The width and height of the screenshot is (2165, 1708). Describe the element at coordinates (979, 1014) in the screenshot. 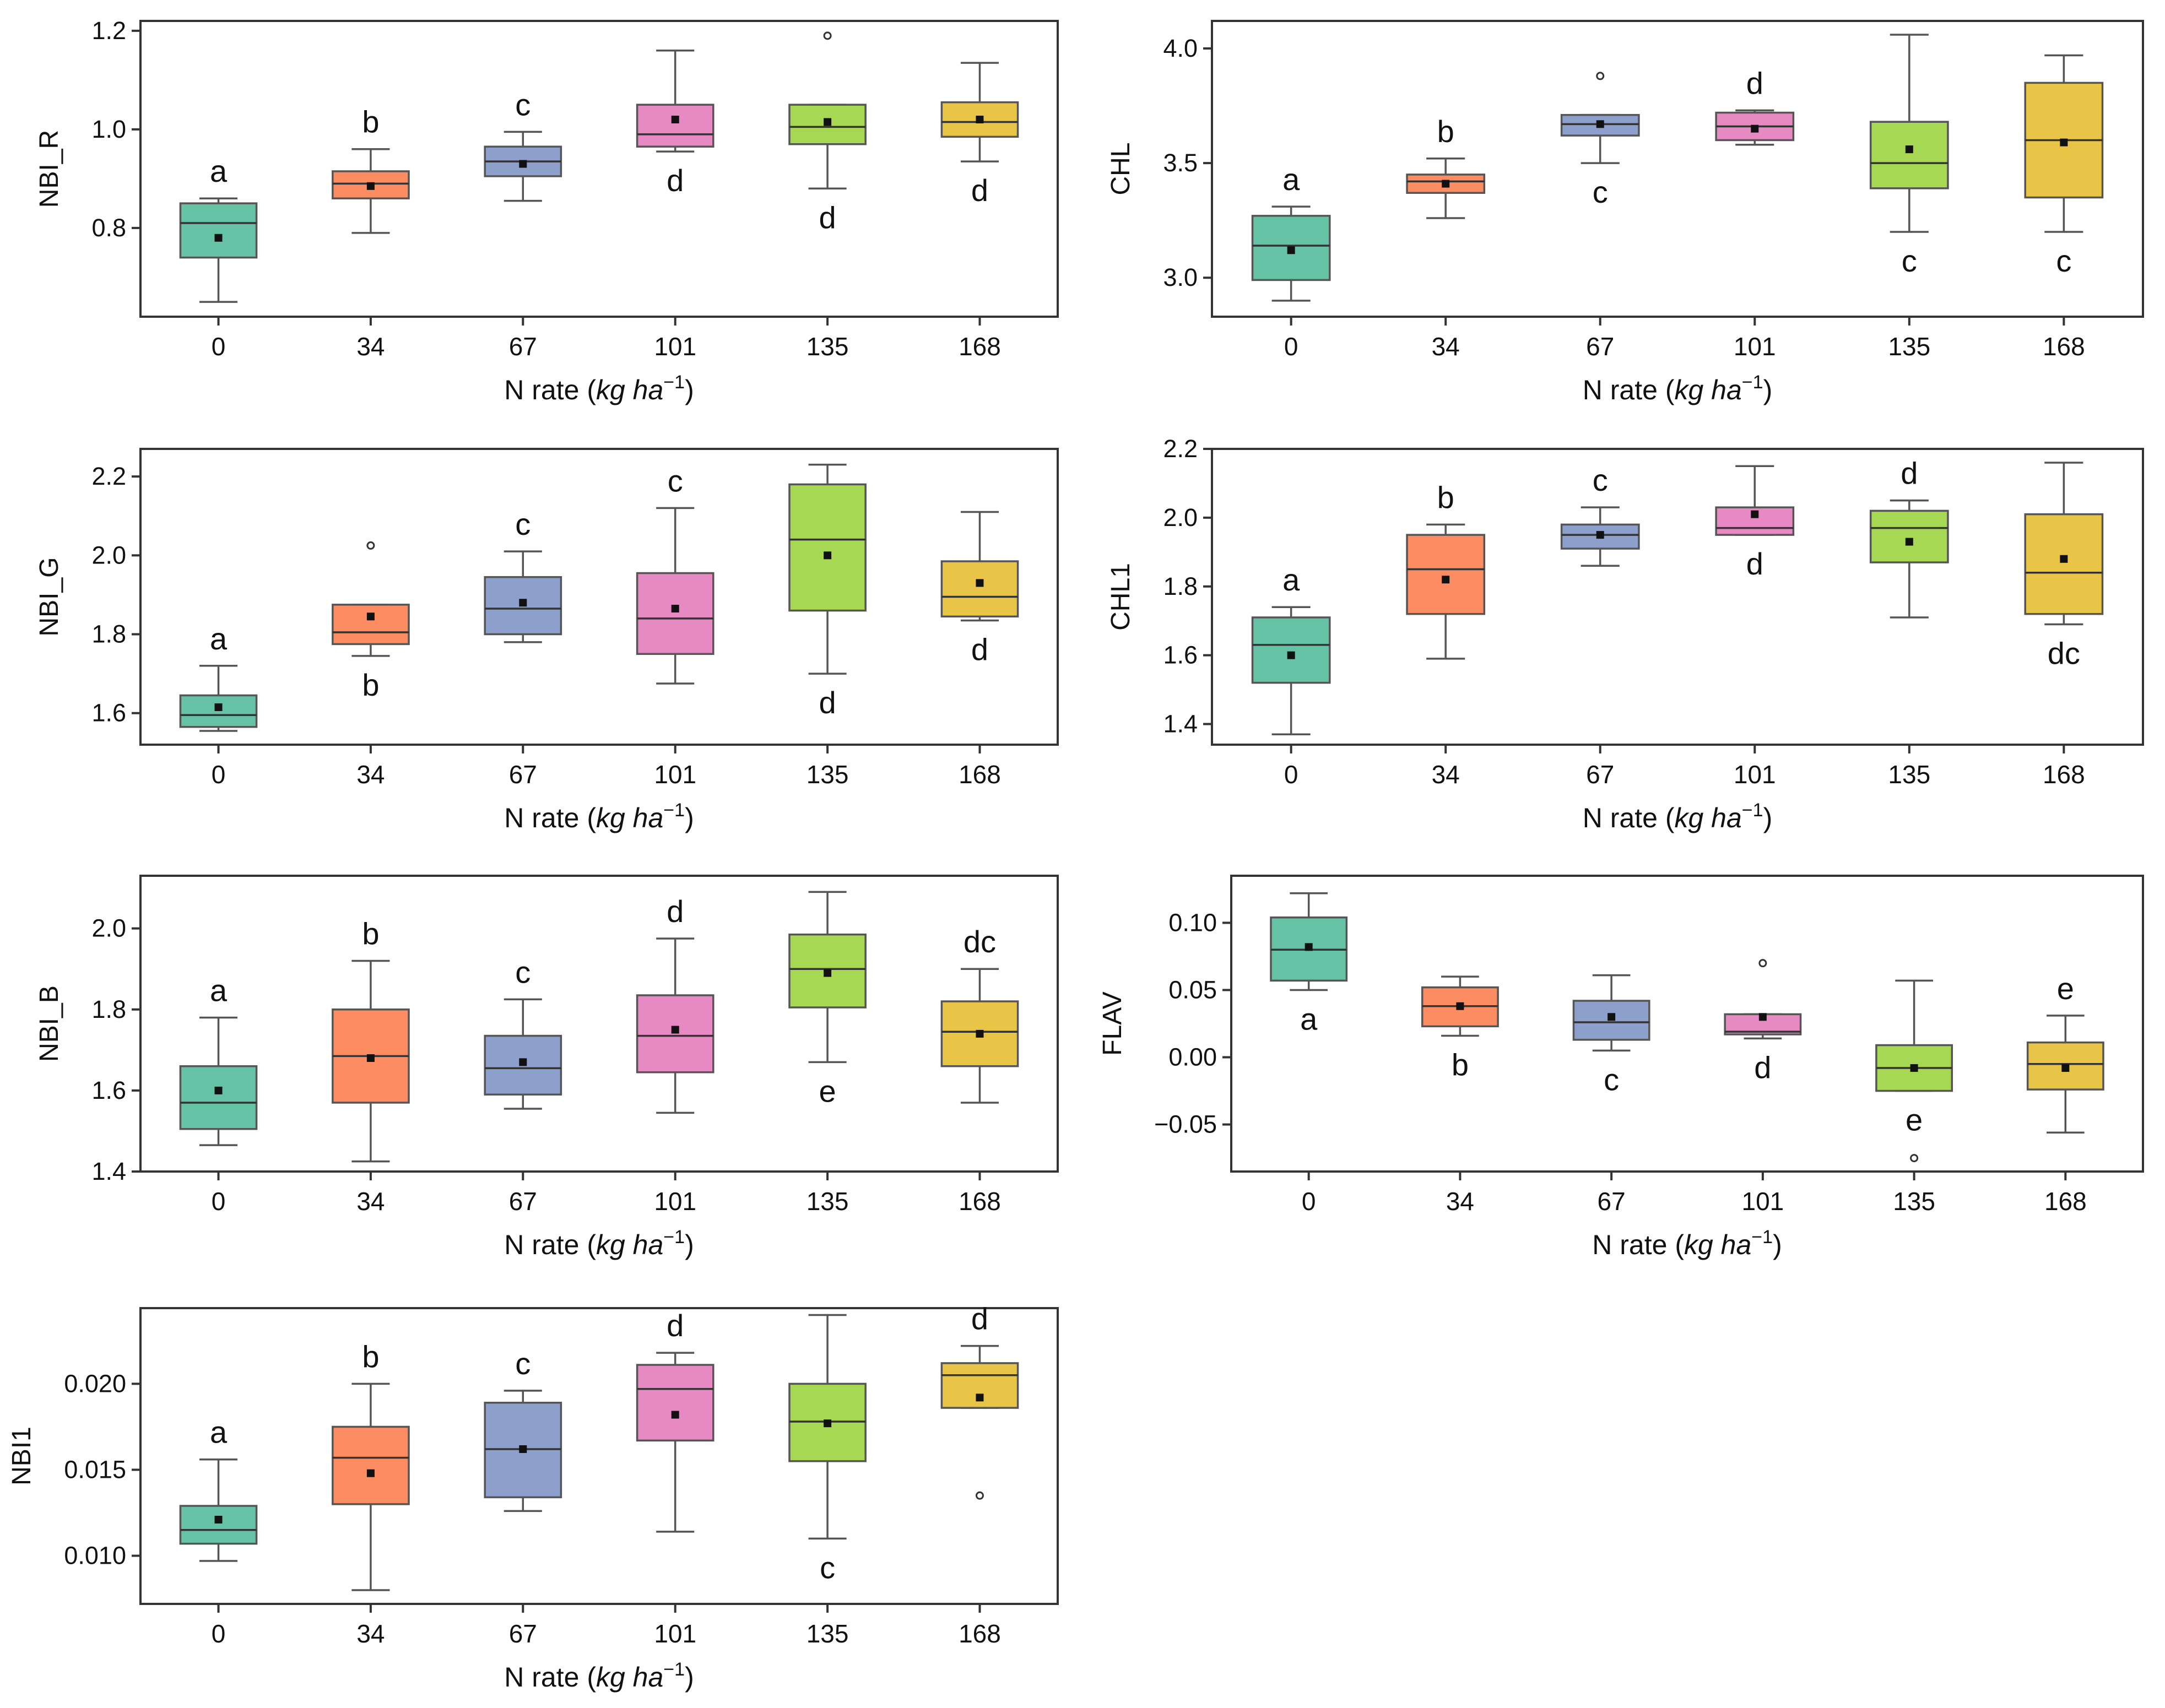

I see `box-168: dc` at that location.